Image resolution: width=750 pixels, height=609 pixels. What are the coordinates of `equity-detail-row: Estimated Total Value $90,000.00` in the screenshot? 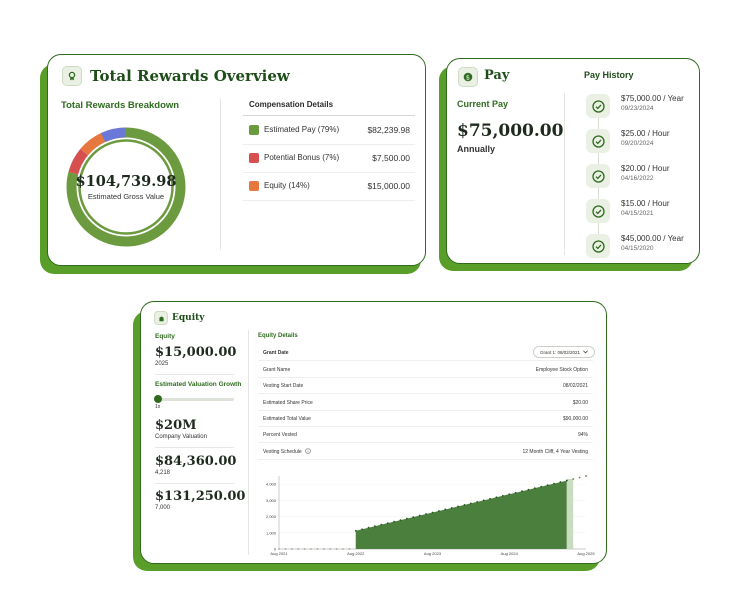 It's located at (425, 419).